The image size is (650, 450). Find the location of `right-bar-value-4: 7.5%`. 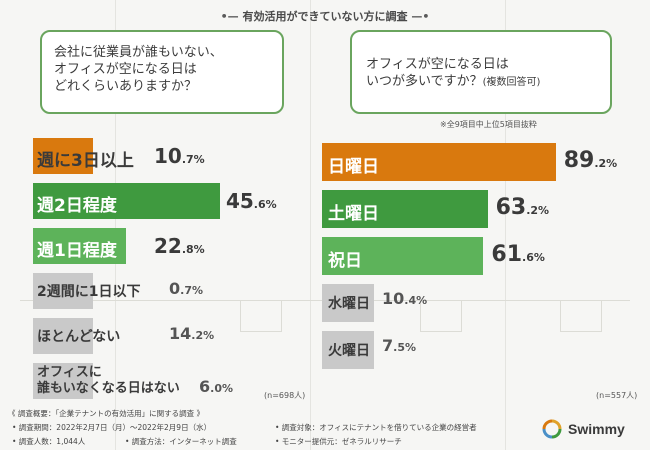

right-bar-value-4: 7.5% is located at coordinates (399, 345).